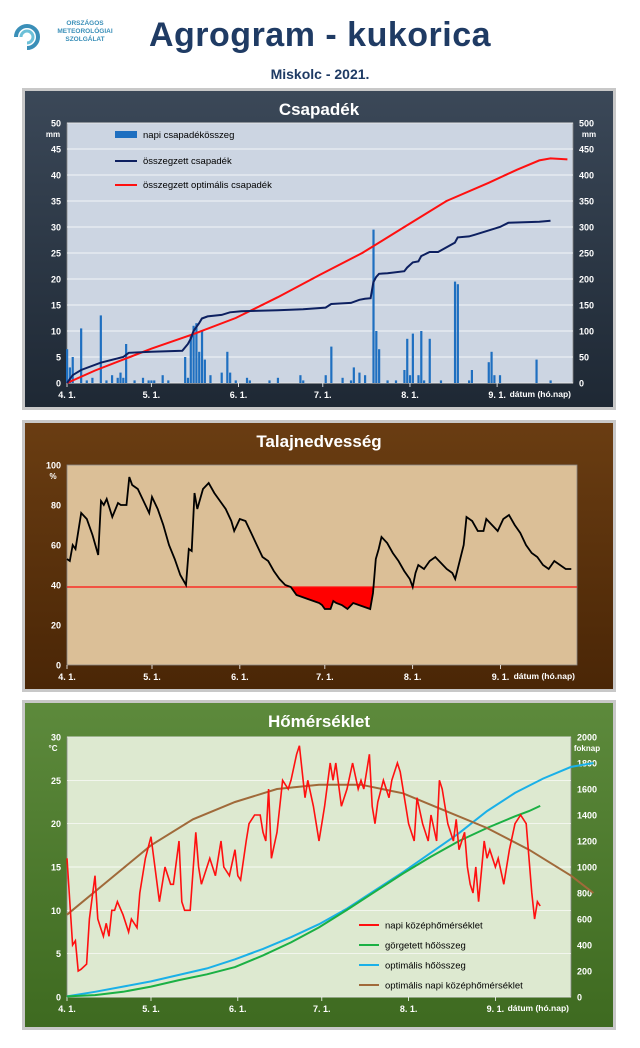  What do you see at coordinates (53, 466) in the screenshot?
I see `y-tick-label-left: 100` at bounding box center [53, 466].